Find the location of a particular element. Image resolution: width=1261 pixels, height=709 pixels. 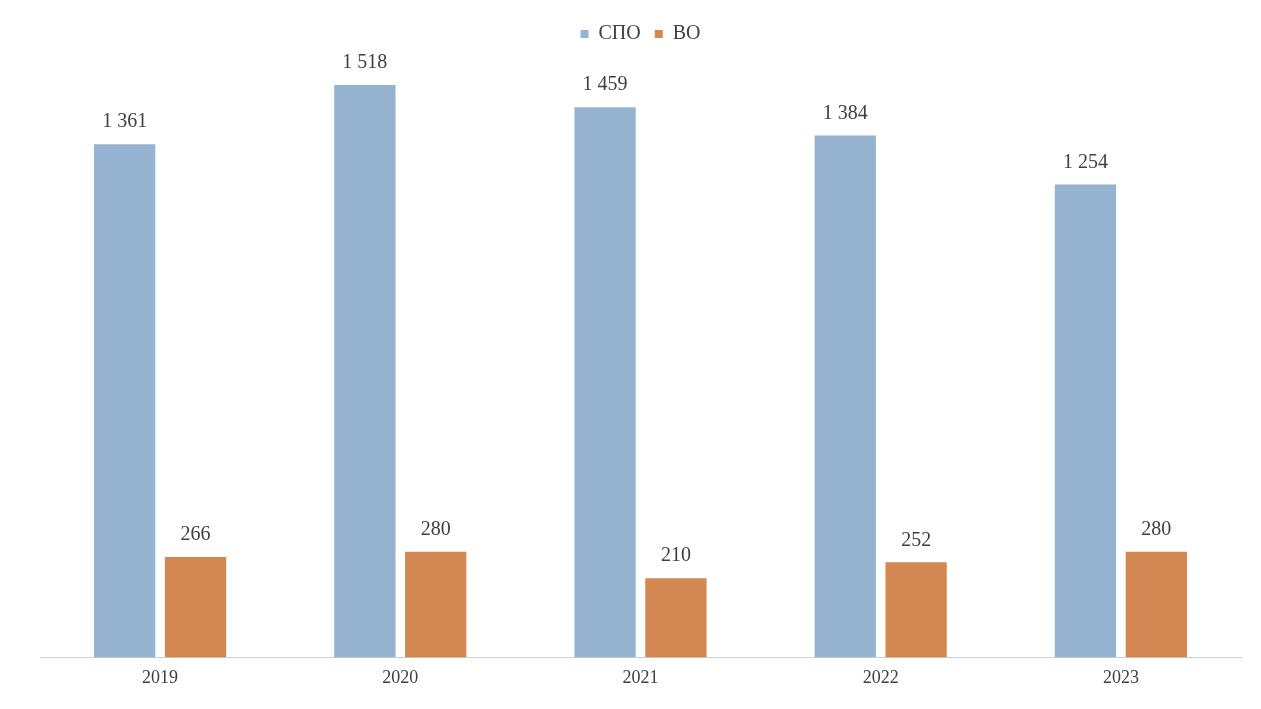

data-label: 1 459 is located at coordinates (605, 83).